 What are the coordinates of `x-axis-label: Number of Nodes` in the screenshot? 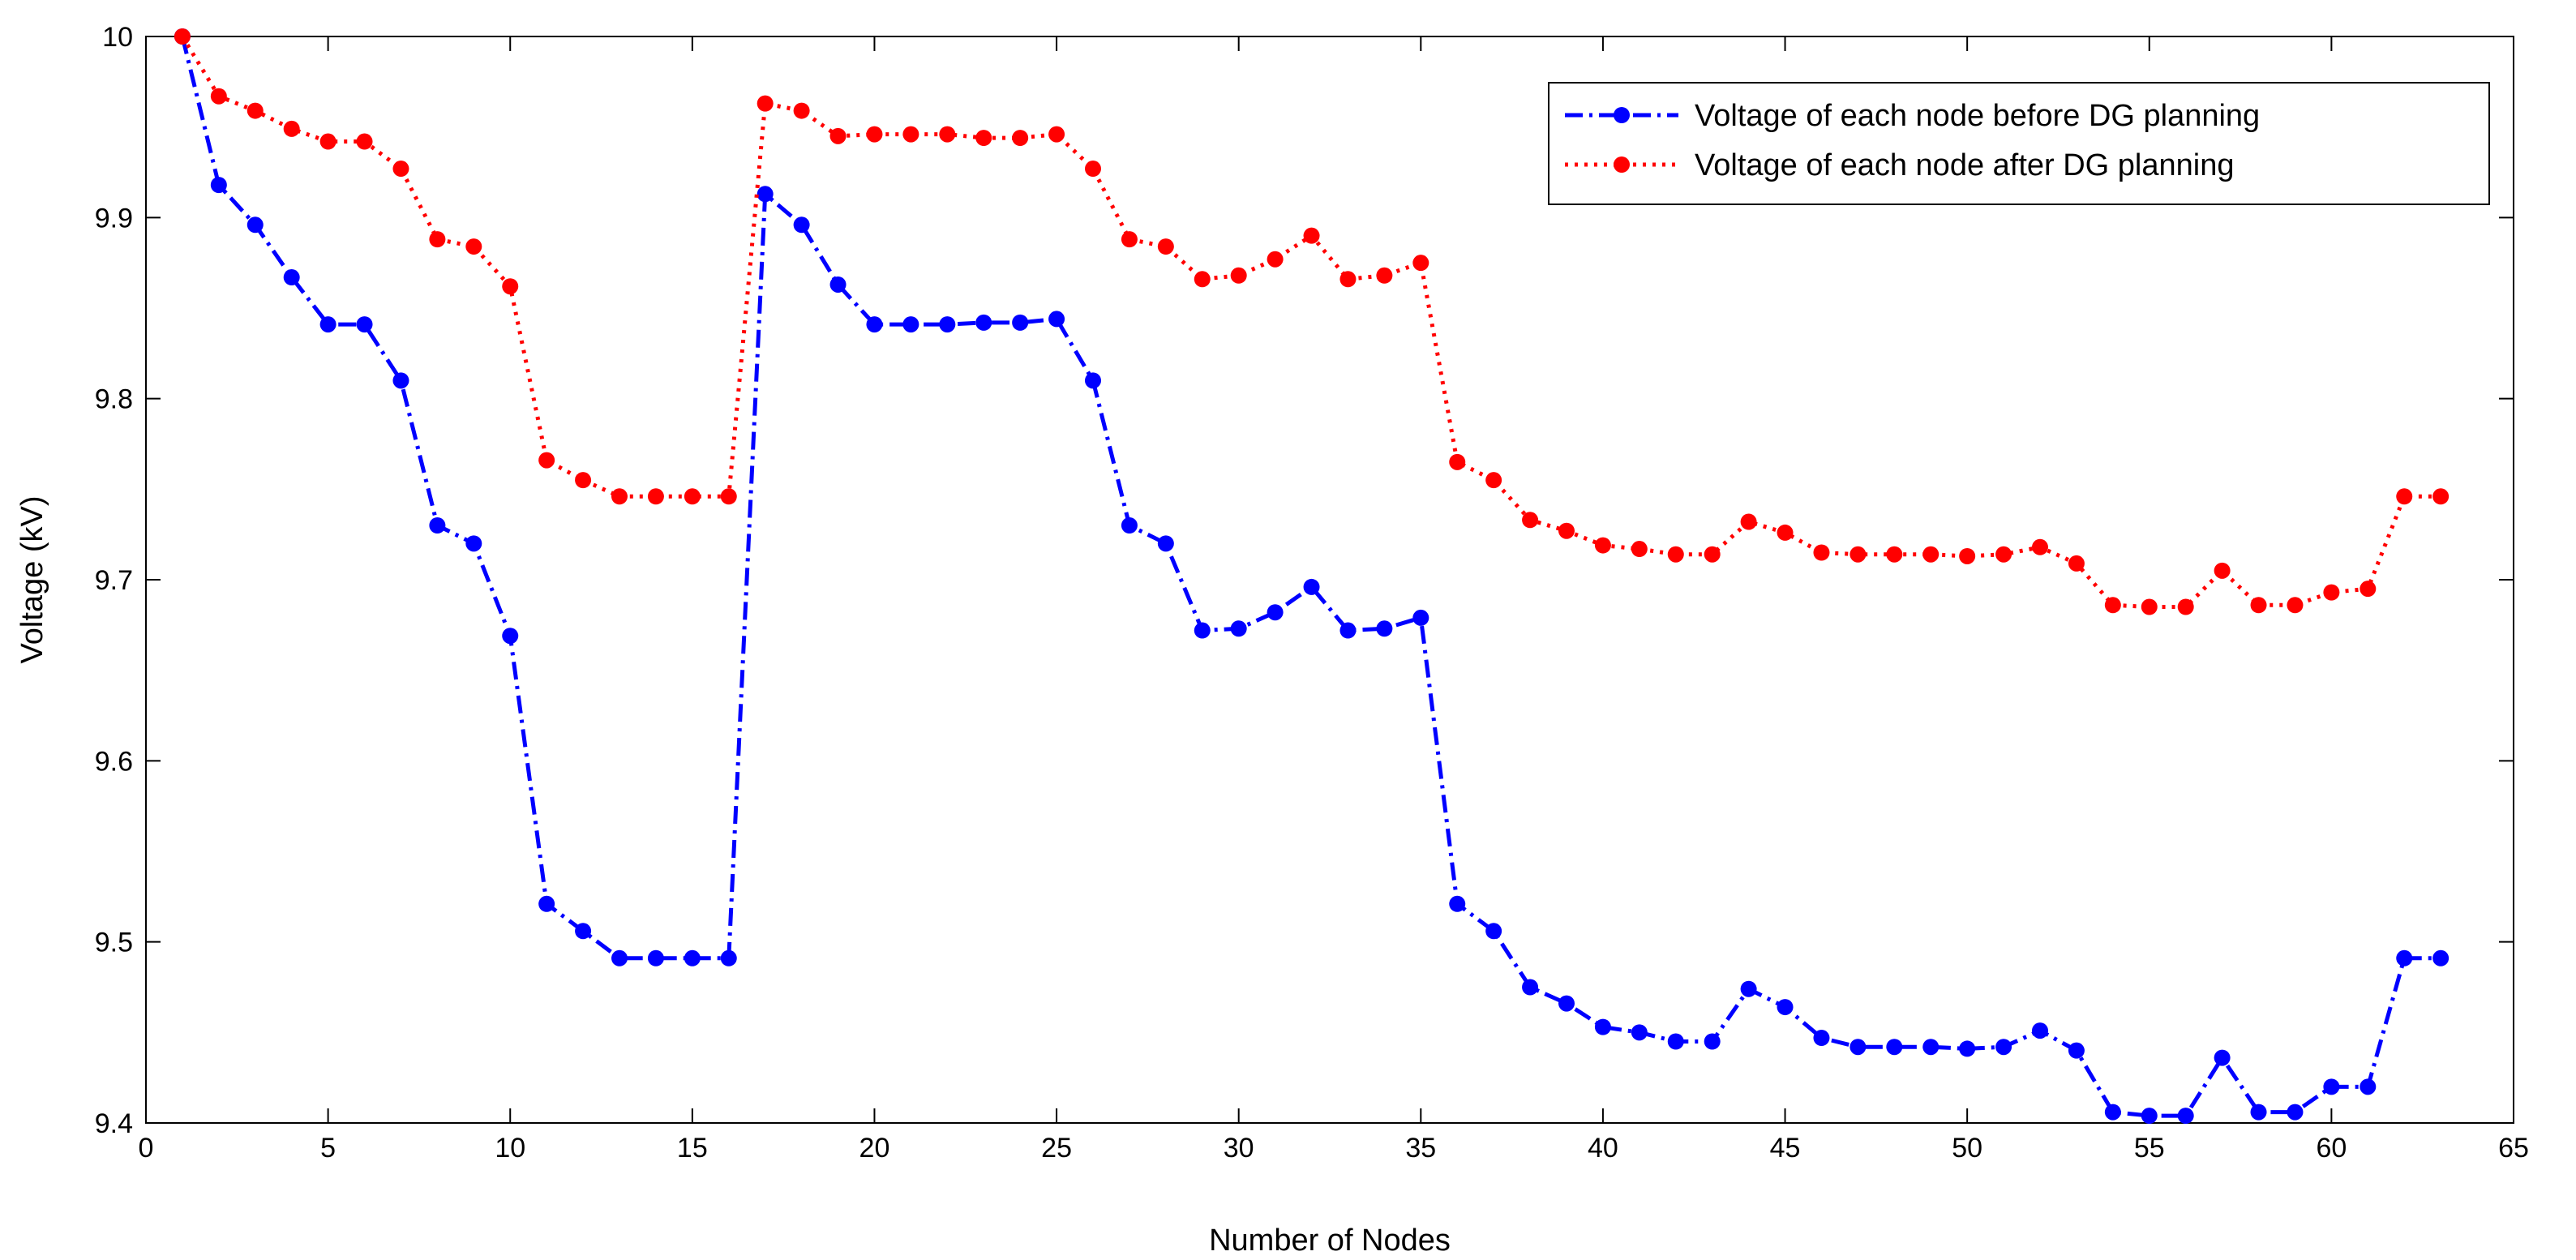 It's located at (1330, 1241).